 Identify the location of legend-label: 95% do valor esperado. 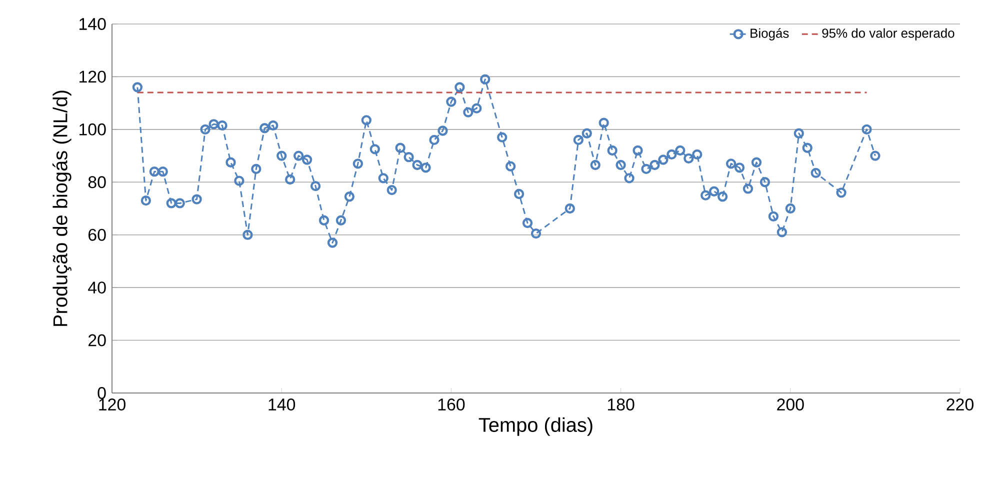
(888, 34).